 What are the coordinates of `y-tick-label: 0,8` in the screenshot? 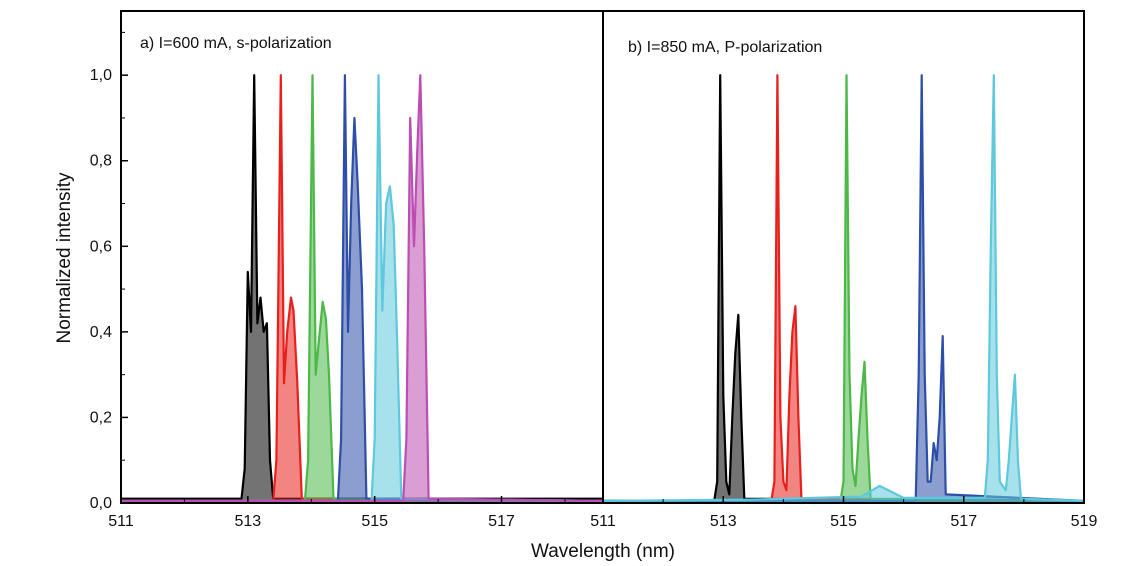 It's located at (101, 161).